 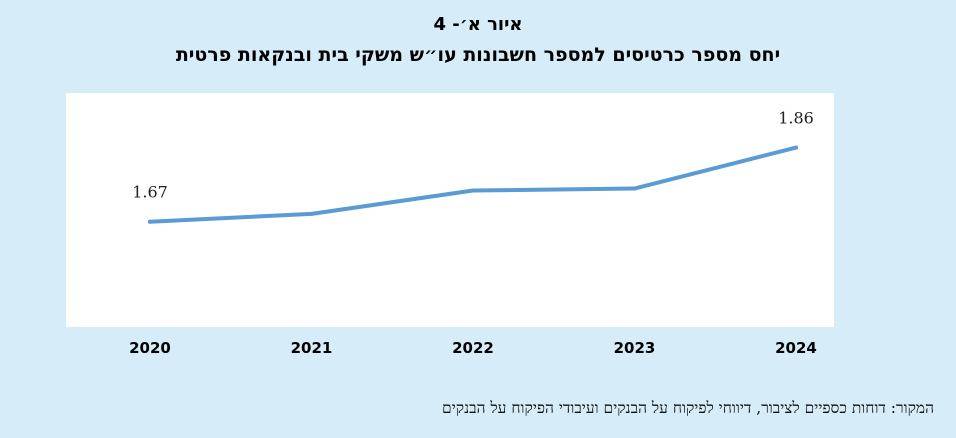 I want to click on figure-label: איור א׳- 4, so click(x=478, y=24).